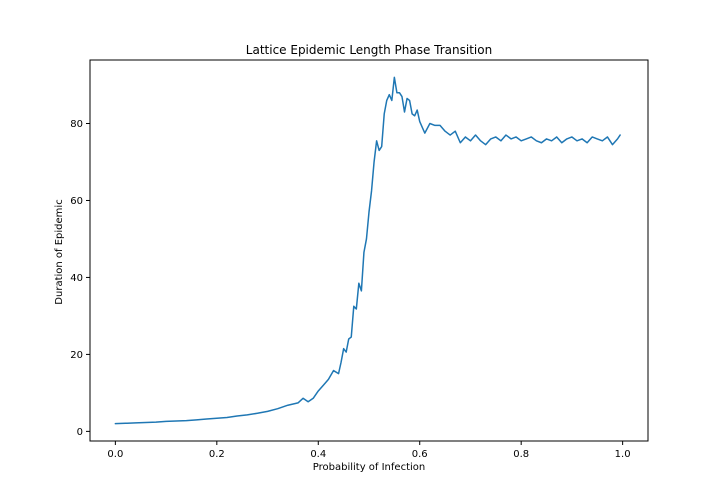  Describe the element at coordinates (59, 251) in the screenshot. I see `y-axis-label: Duration of Epidemic` at that location.